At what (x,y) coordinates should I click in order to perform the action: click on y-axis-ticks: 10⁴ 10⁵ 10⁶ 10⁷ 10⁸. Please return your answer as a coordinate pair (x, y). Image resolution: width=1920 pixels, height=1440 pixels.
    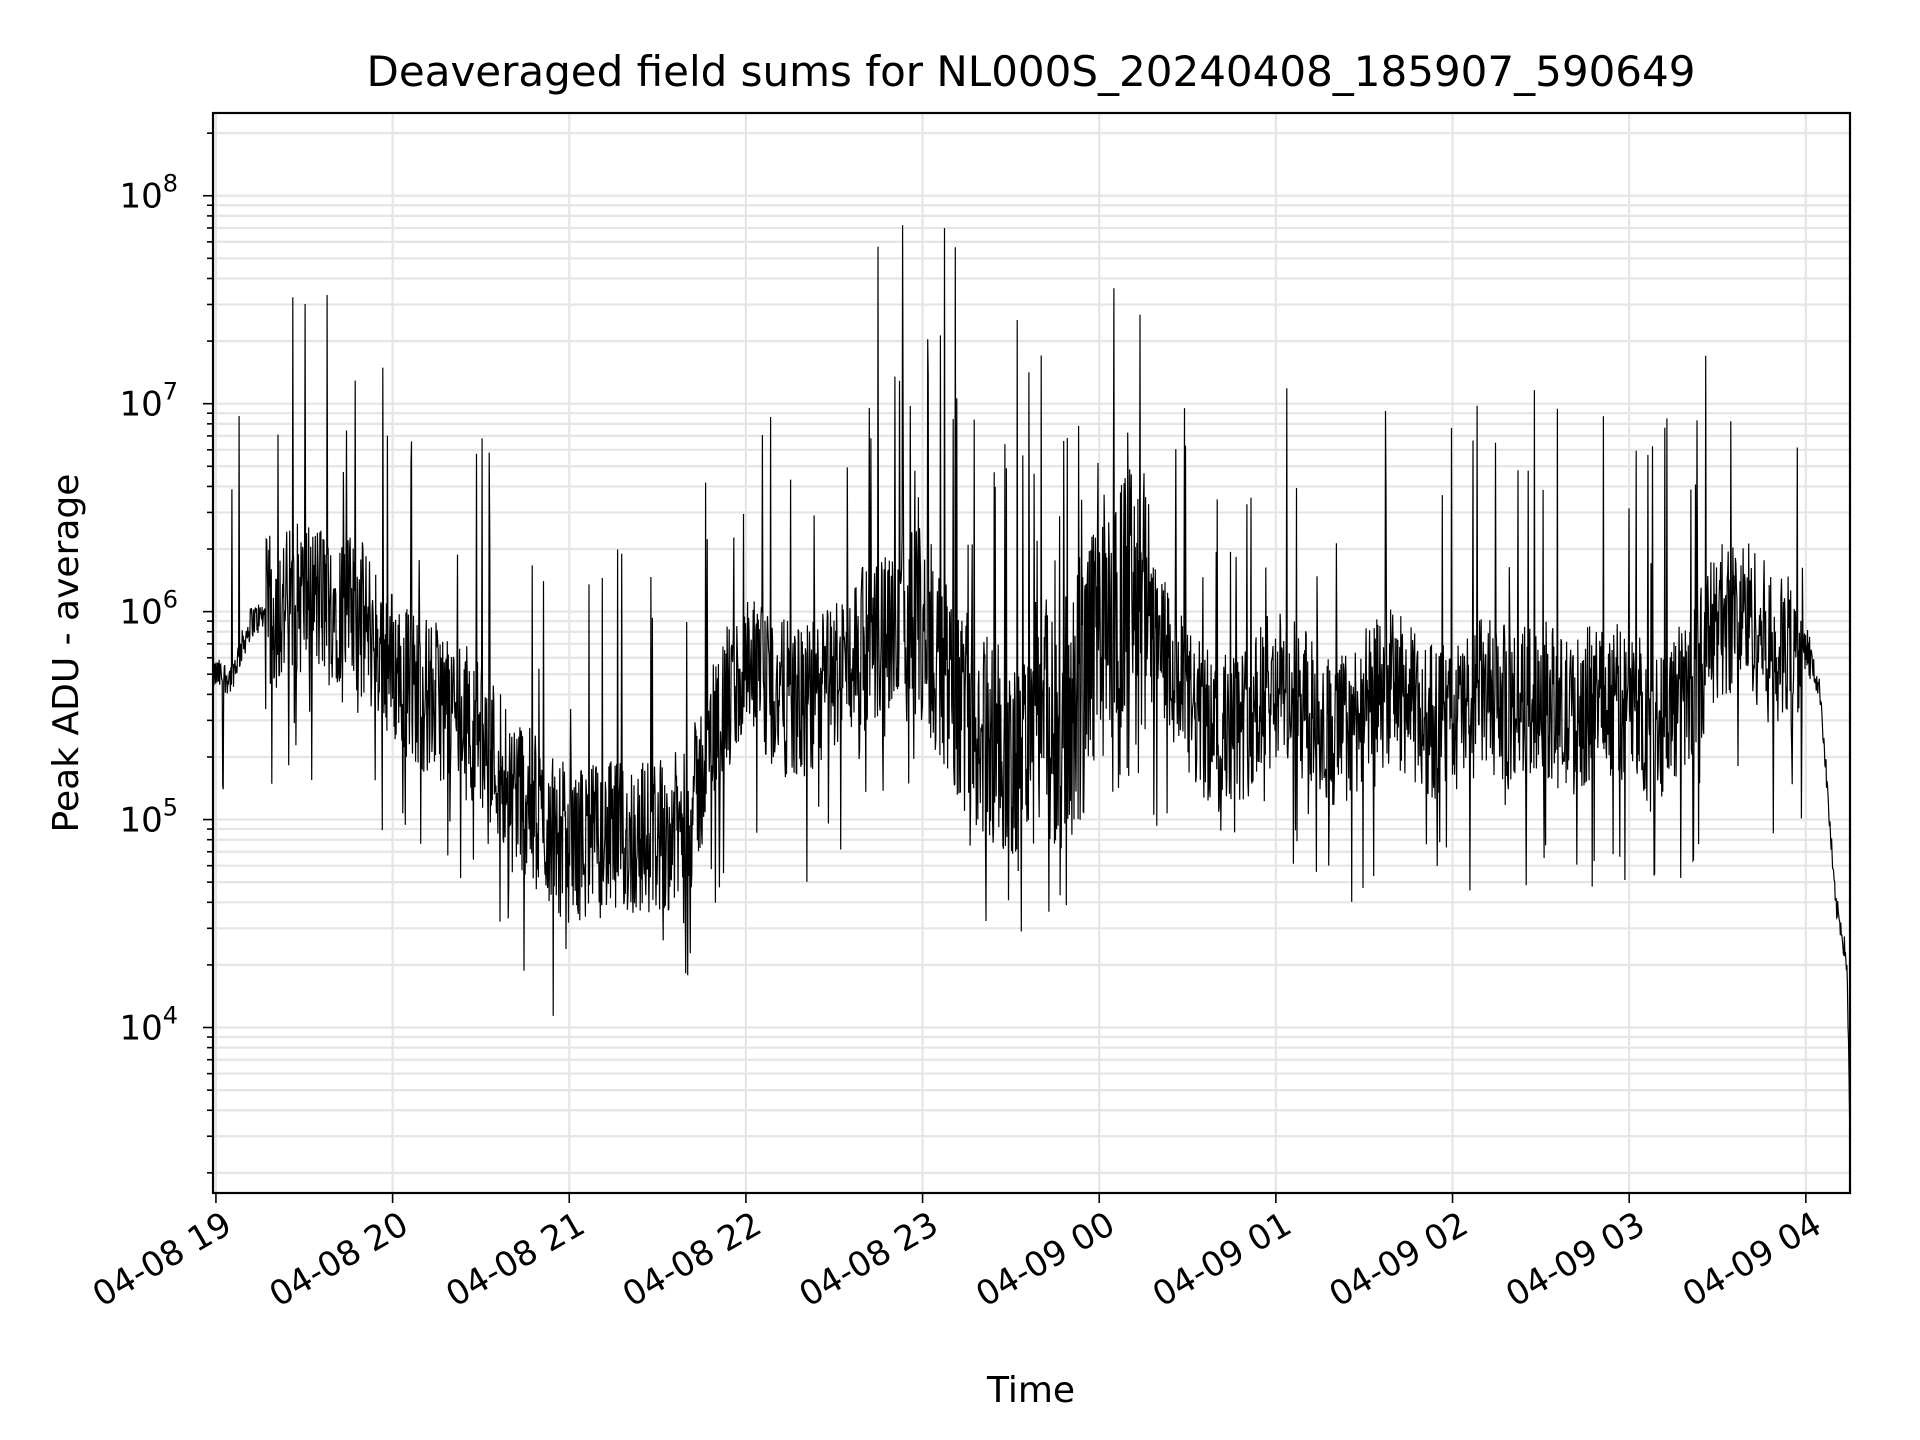
    Looking at the image, I should click on (166, 653).